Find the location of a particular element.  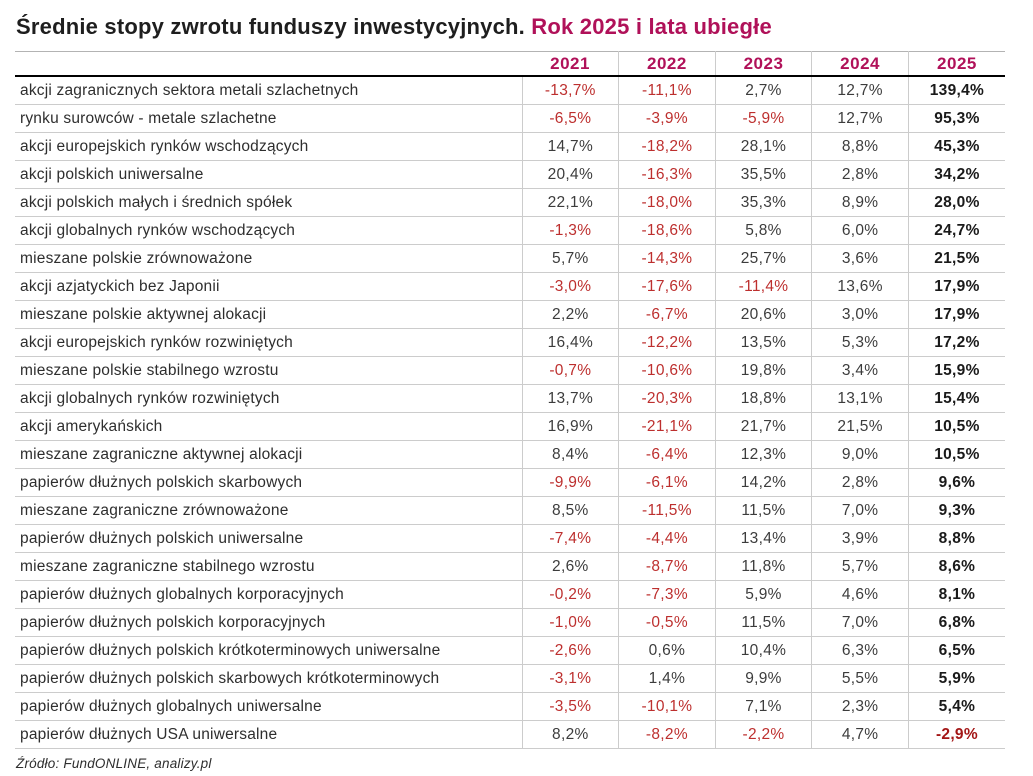

row-label: mieszane zagraniczne zrównoważone is located at coordinates (269, 510).